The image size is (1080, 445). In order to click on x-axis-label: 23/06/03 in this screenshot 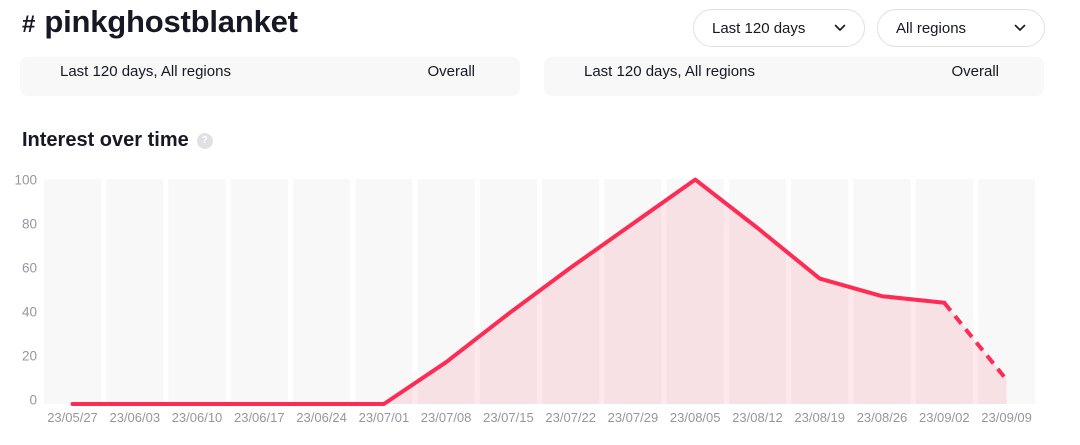, I will do `click(134, 417)`.